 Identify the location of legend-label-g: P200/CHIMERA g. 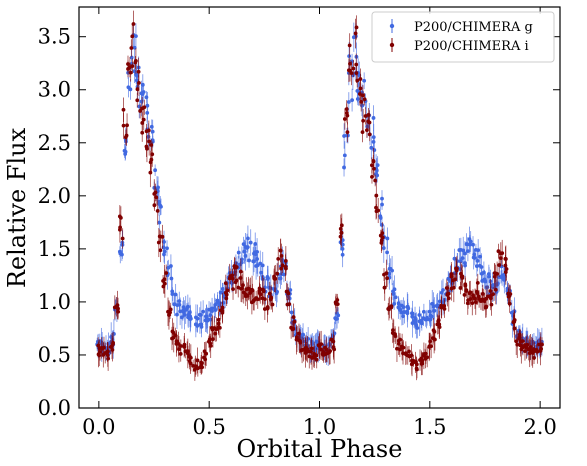
(473, 27).